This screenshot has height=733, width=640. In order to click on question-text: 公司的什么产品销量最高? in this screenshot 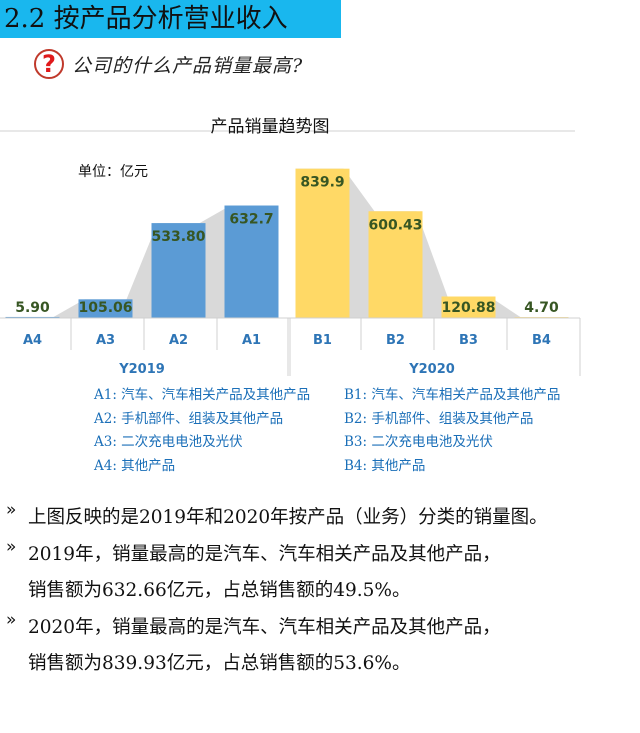, I will do `click(188, 65)`.